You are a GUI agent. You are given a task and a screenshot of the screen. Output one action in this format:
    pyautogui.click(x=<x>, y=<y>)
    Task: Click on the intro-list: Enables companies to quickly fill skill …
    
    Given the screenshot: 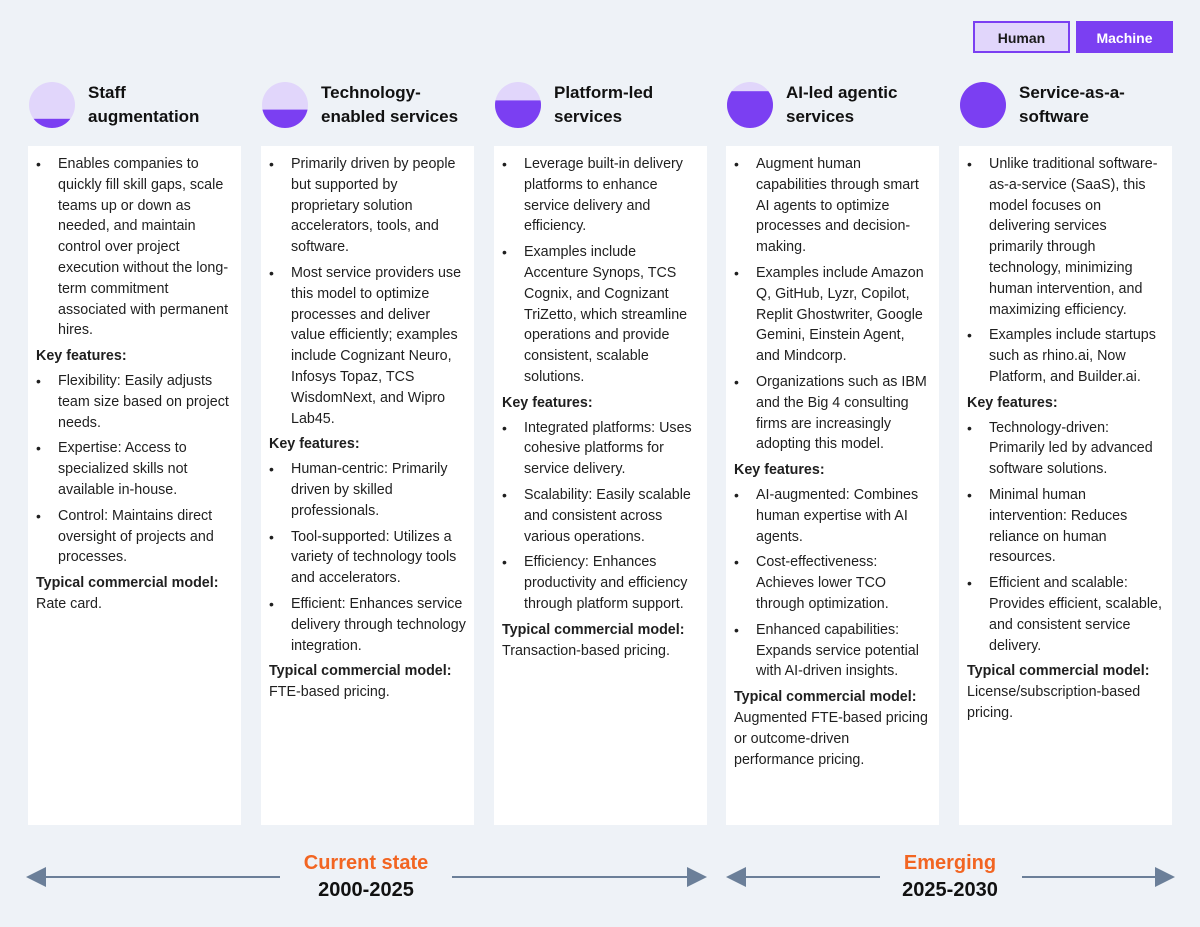 What is the action you would take?
    pyautogui.click(x=134, y=247)
    